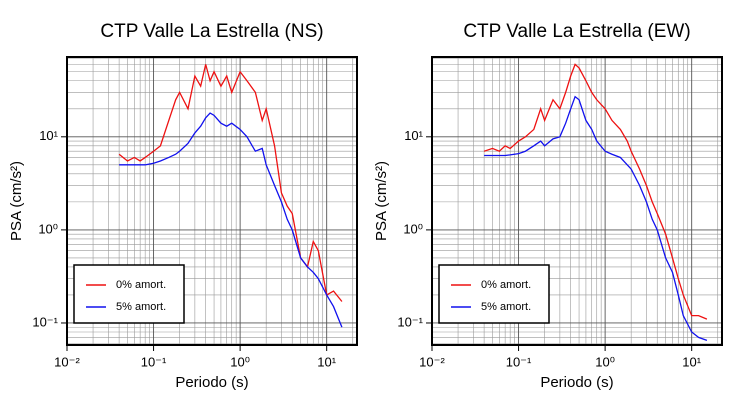  What do you see at coordinates (211, 31) in the screenshot?
I see `chart-title: CTP Valle La Estrella (NS)` at bounding box center [211, 31].